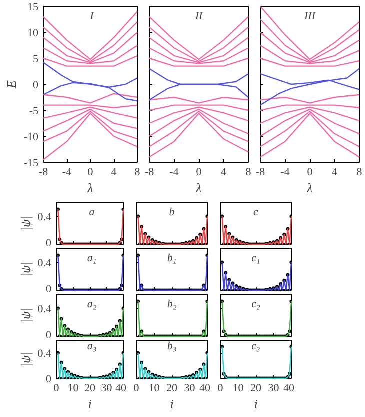 Image resolution: width=365 pixels, height=417 pixels. Describe the element at coordinates (92, 212) in the screenshot. I see `chart-title: a` at that location.